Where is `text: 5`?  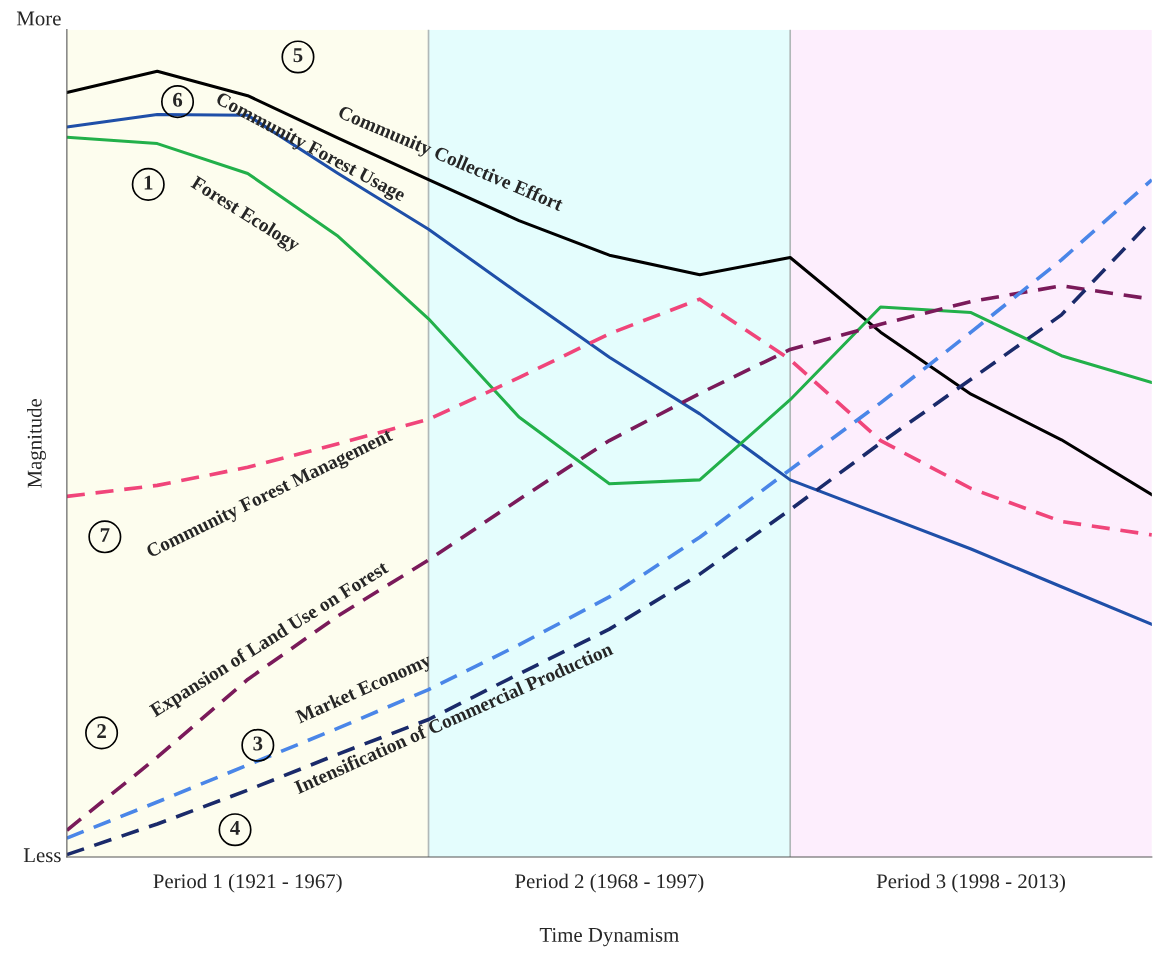 text: 5 is located at coordinates (298, 55).